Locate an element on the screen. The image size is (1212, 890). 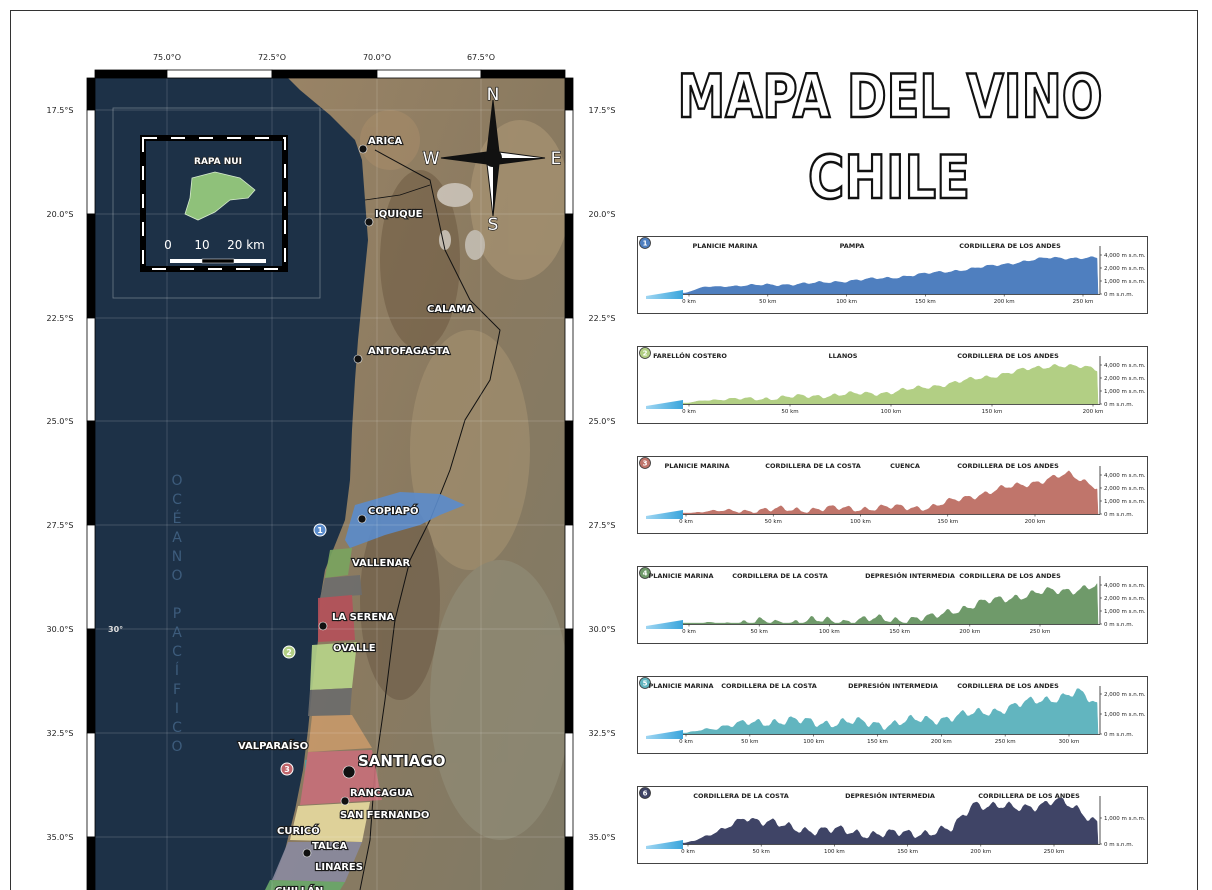
lon-label: 70.0°O is located at coordinates (377, 57).